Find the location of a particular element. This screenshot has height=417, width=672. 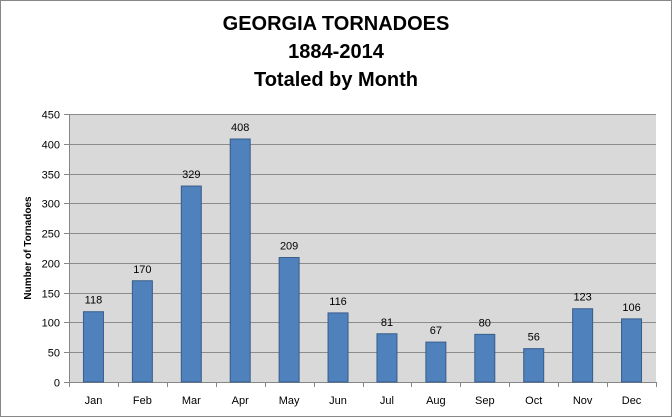

bar-feb is located at coordinates (142, 331).